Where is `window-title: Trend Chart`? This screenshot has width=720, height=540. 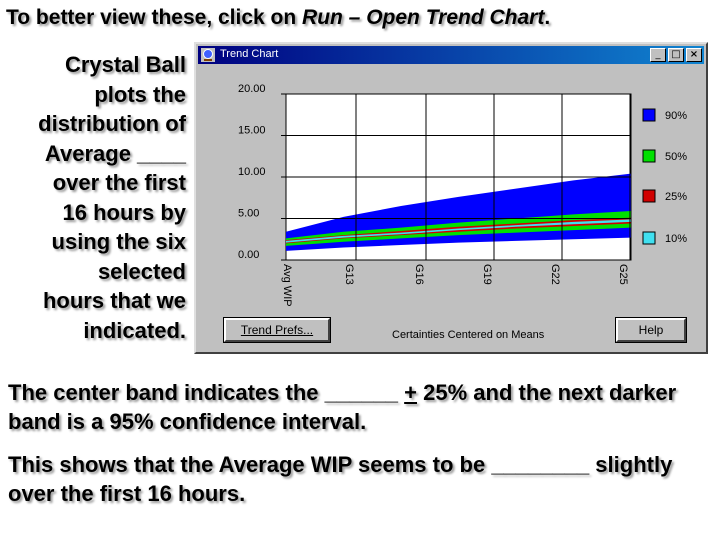
window-title: Trend Chart is located at coordinates (249, 54).